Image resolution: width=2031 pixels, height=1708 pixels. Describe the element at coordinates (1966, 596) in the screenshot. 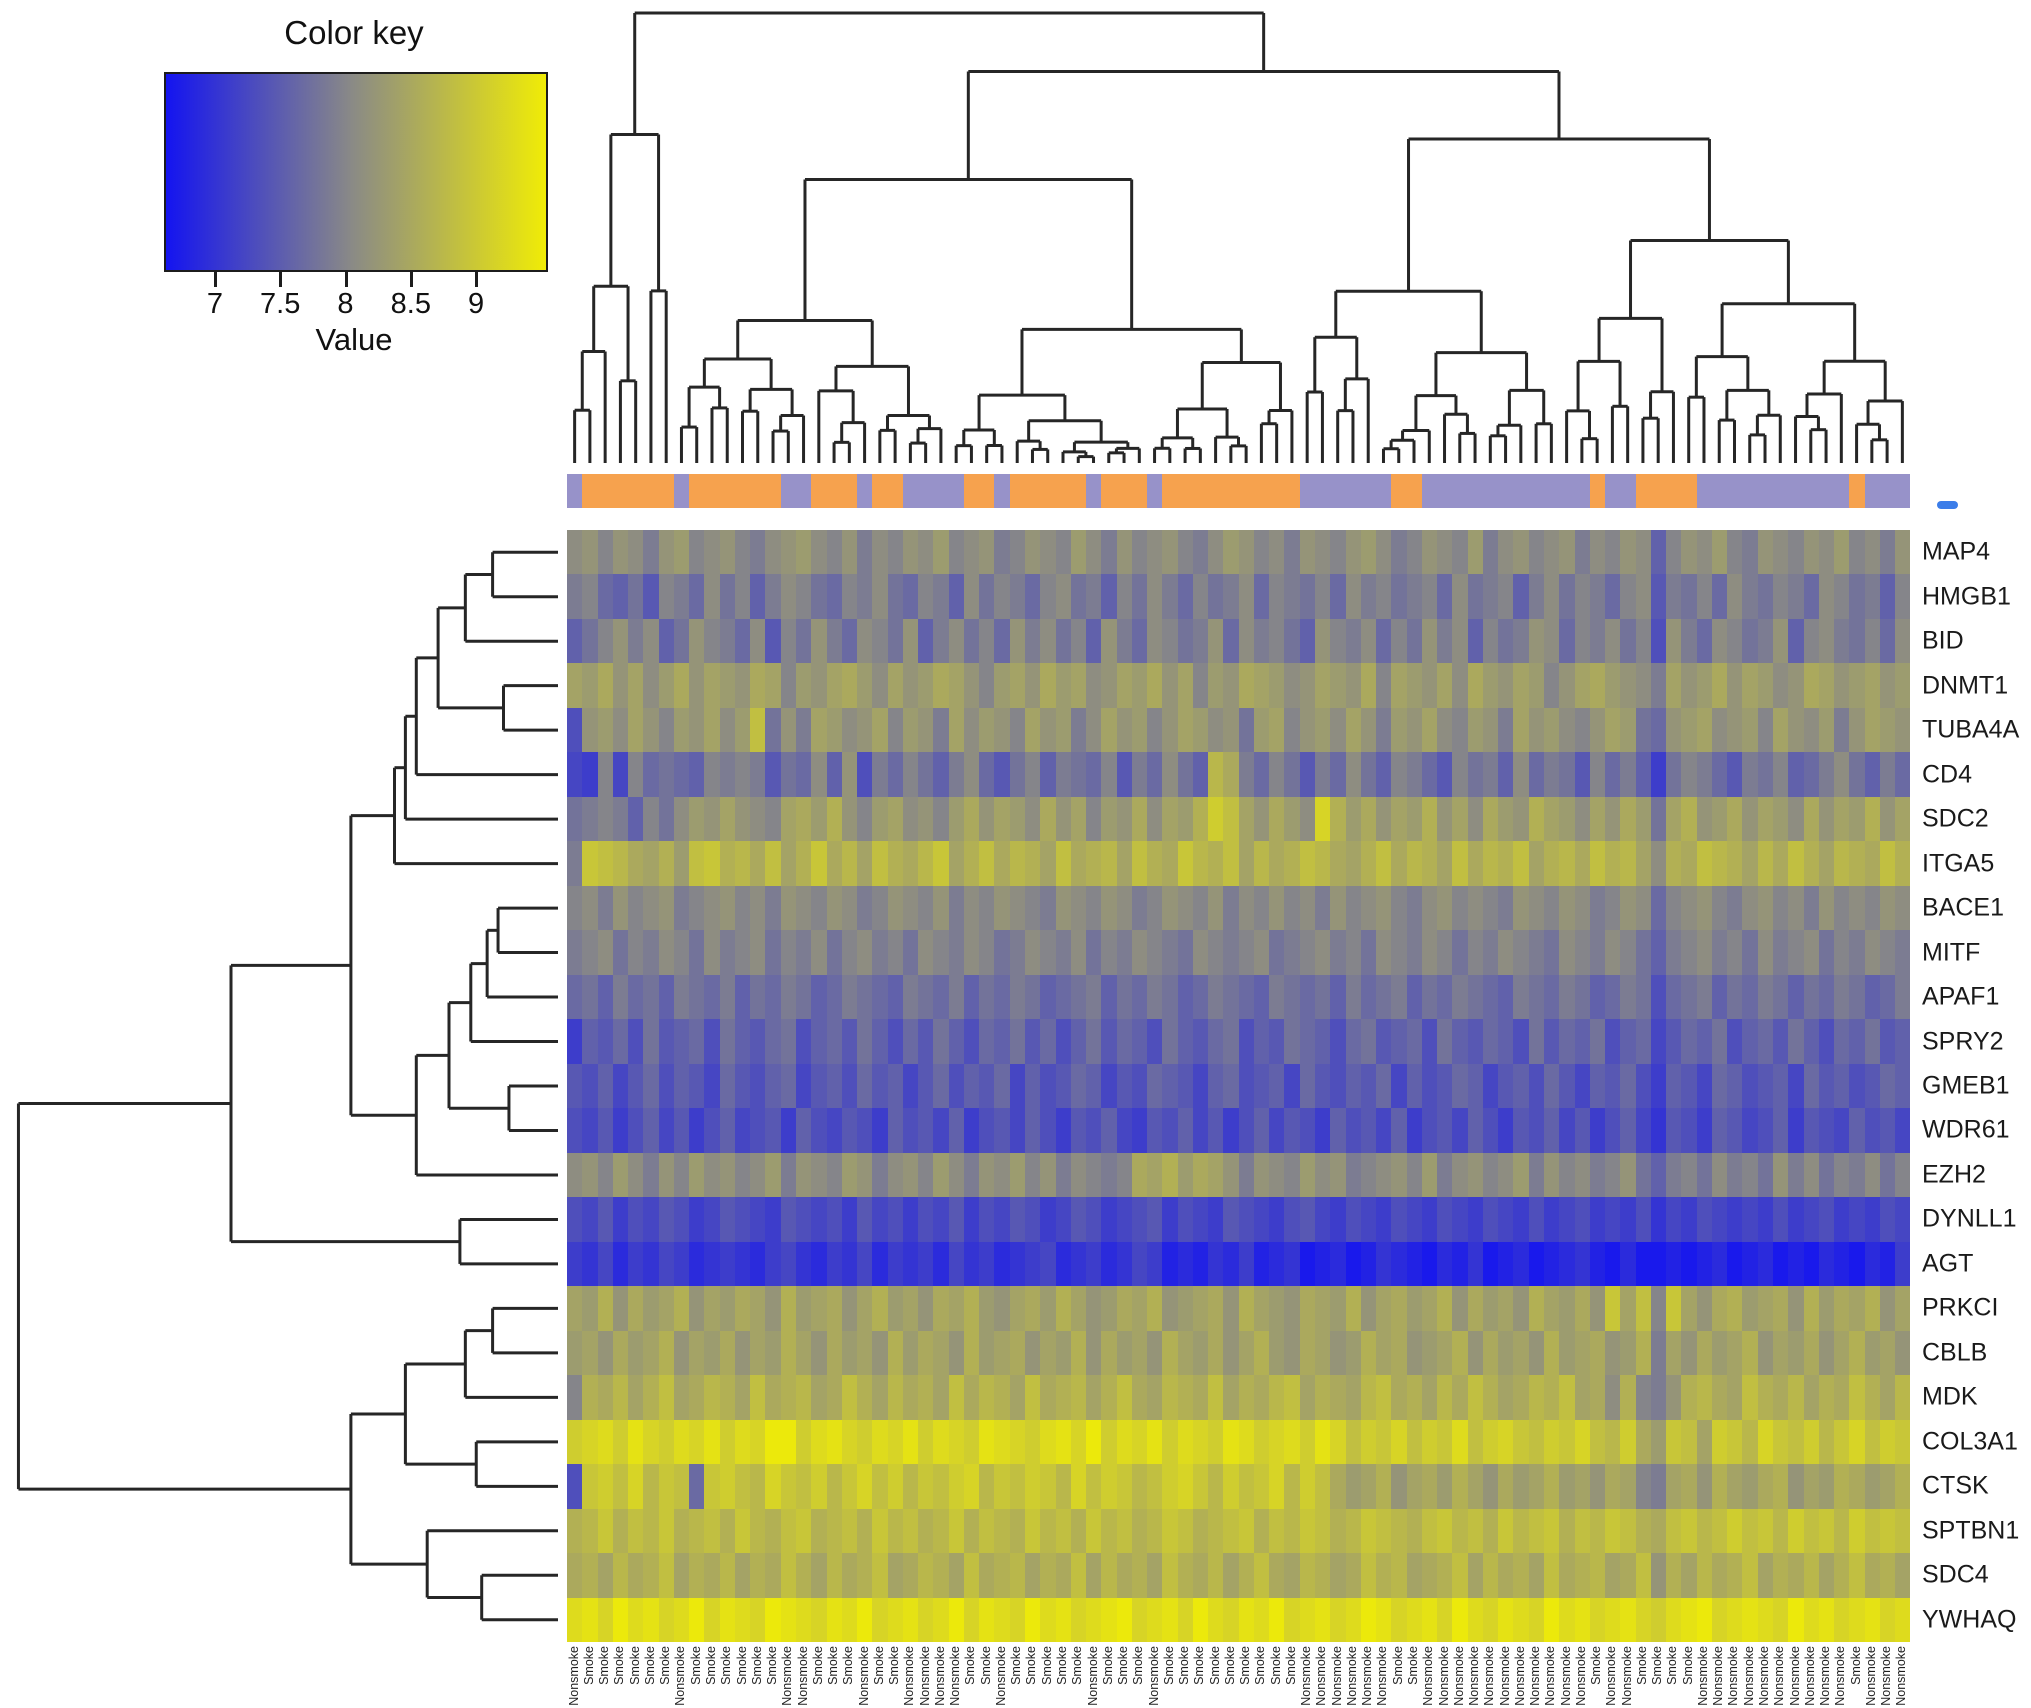

I see `row-label: HMGB1` at that location.